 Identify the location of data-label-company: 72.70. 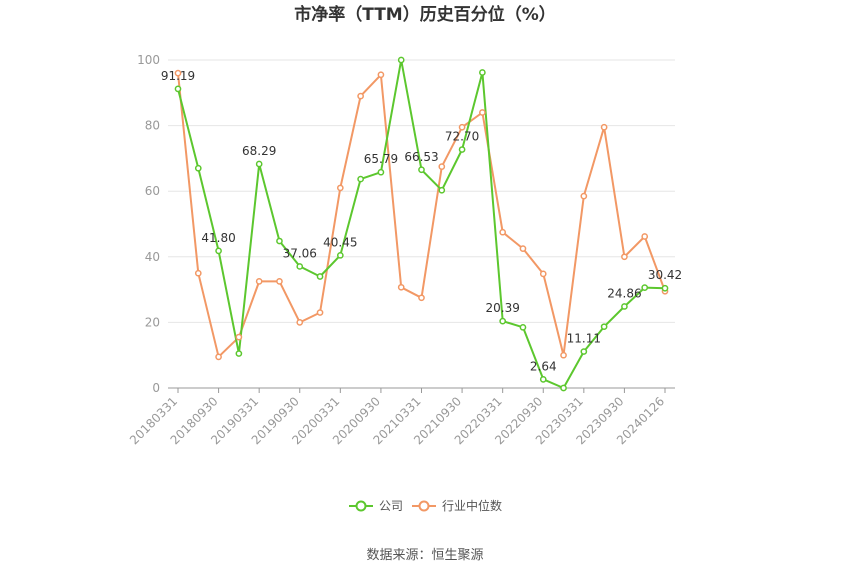
(462, 137).